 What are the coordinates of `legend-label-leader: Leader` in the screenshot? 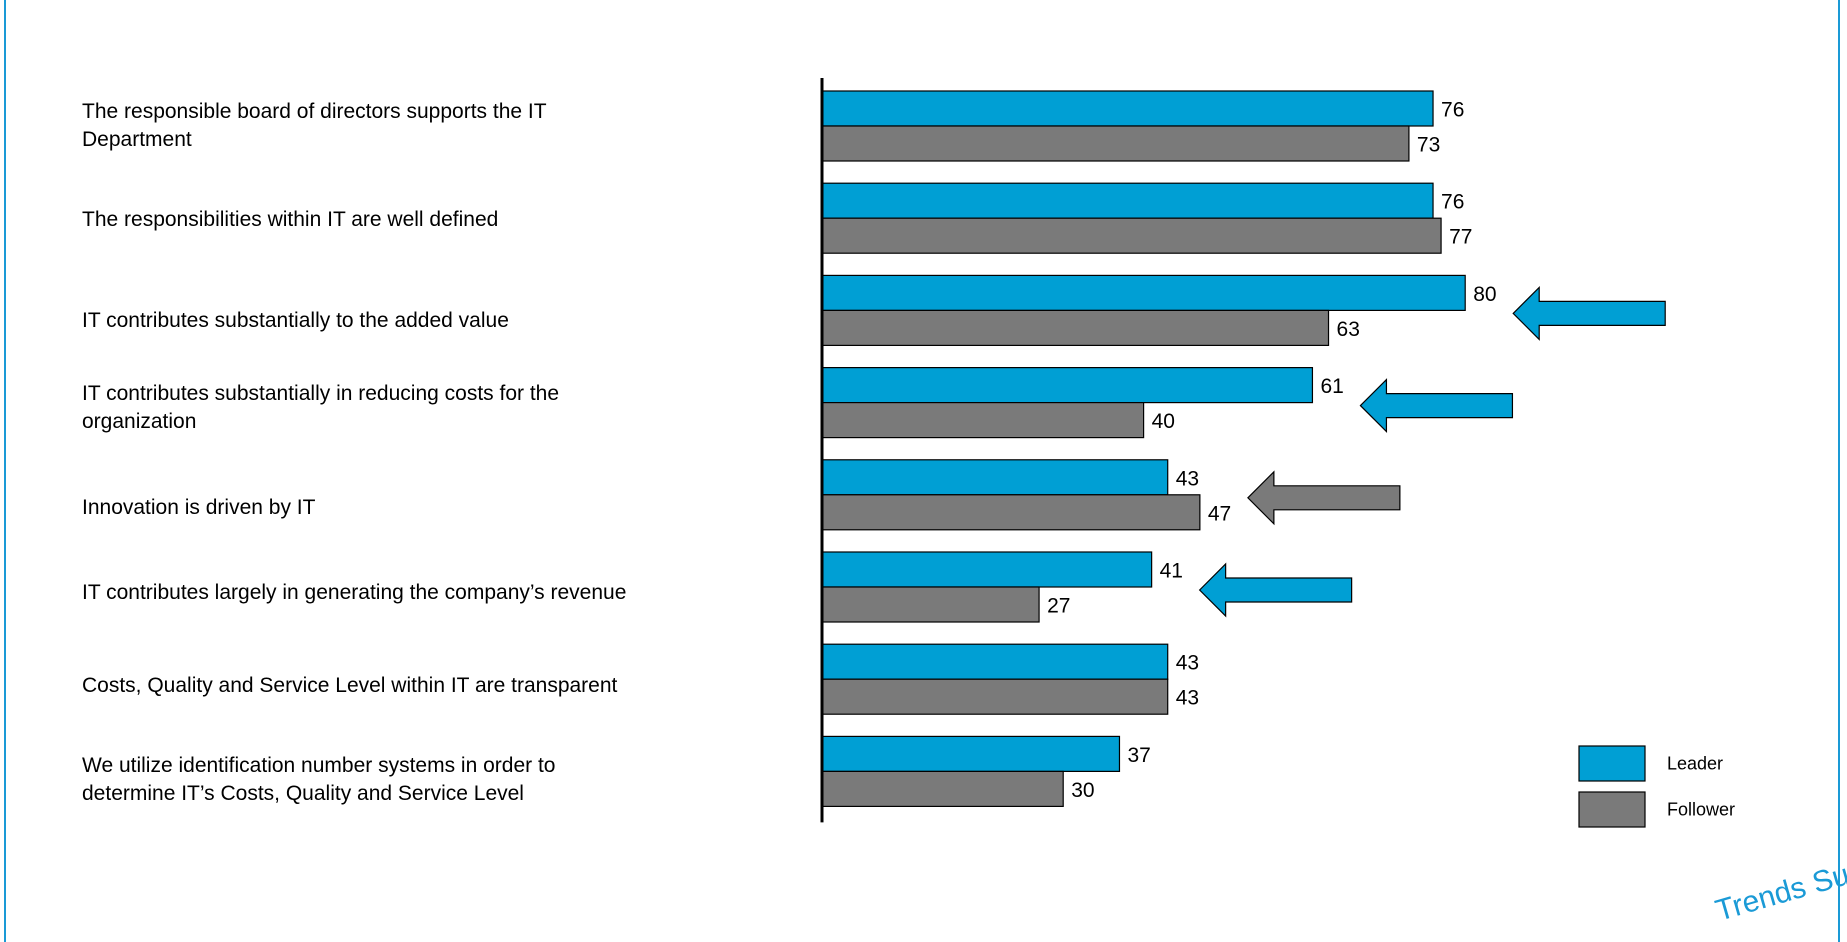 It's located at (1695, 764).